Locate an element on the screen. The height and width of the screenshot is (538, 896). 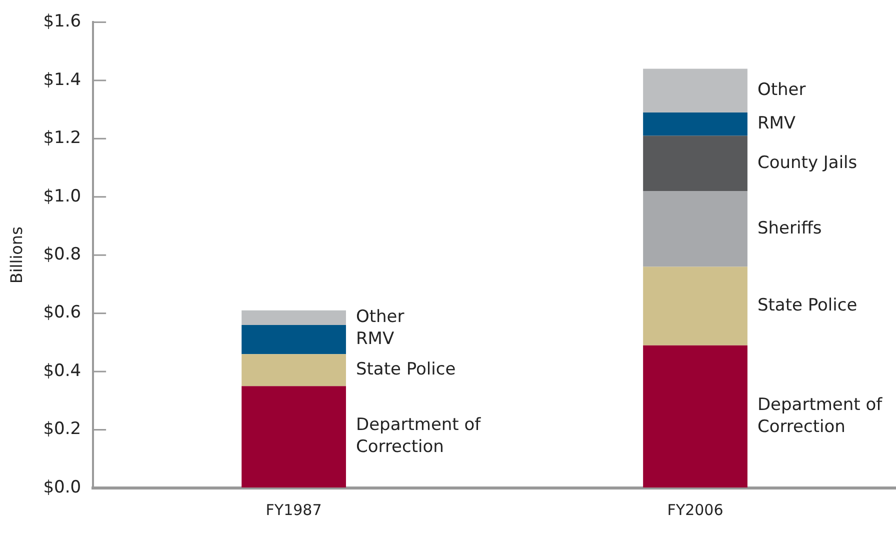
series-label: Sheriffs is located at coordinates (789, 228).